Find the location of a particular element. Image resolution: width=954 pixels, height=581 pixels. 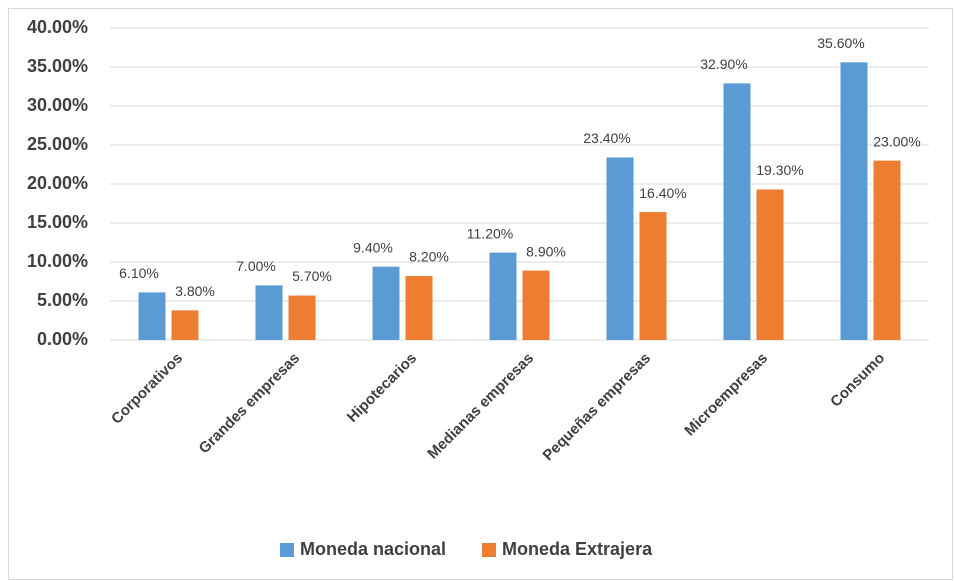

value-label: 23.00% is located at coordinates (896, 141).